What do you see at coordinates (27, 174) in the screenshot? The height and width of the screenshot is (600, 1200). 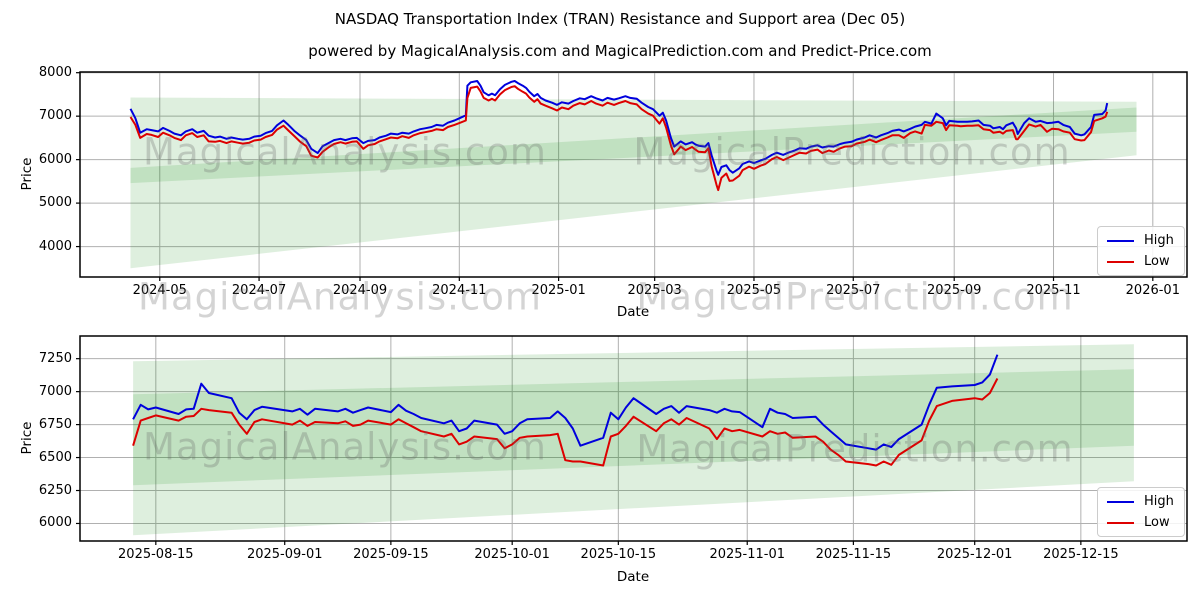 I see `top-y-axis-label: Price` at bounding box center [27, 174].